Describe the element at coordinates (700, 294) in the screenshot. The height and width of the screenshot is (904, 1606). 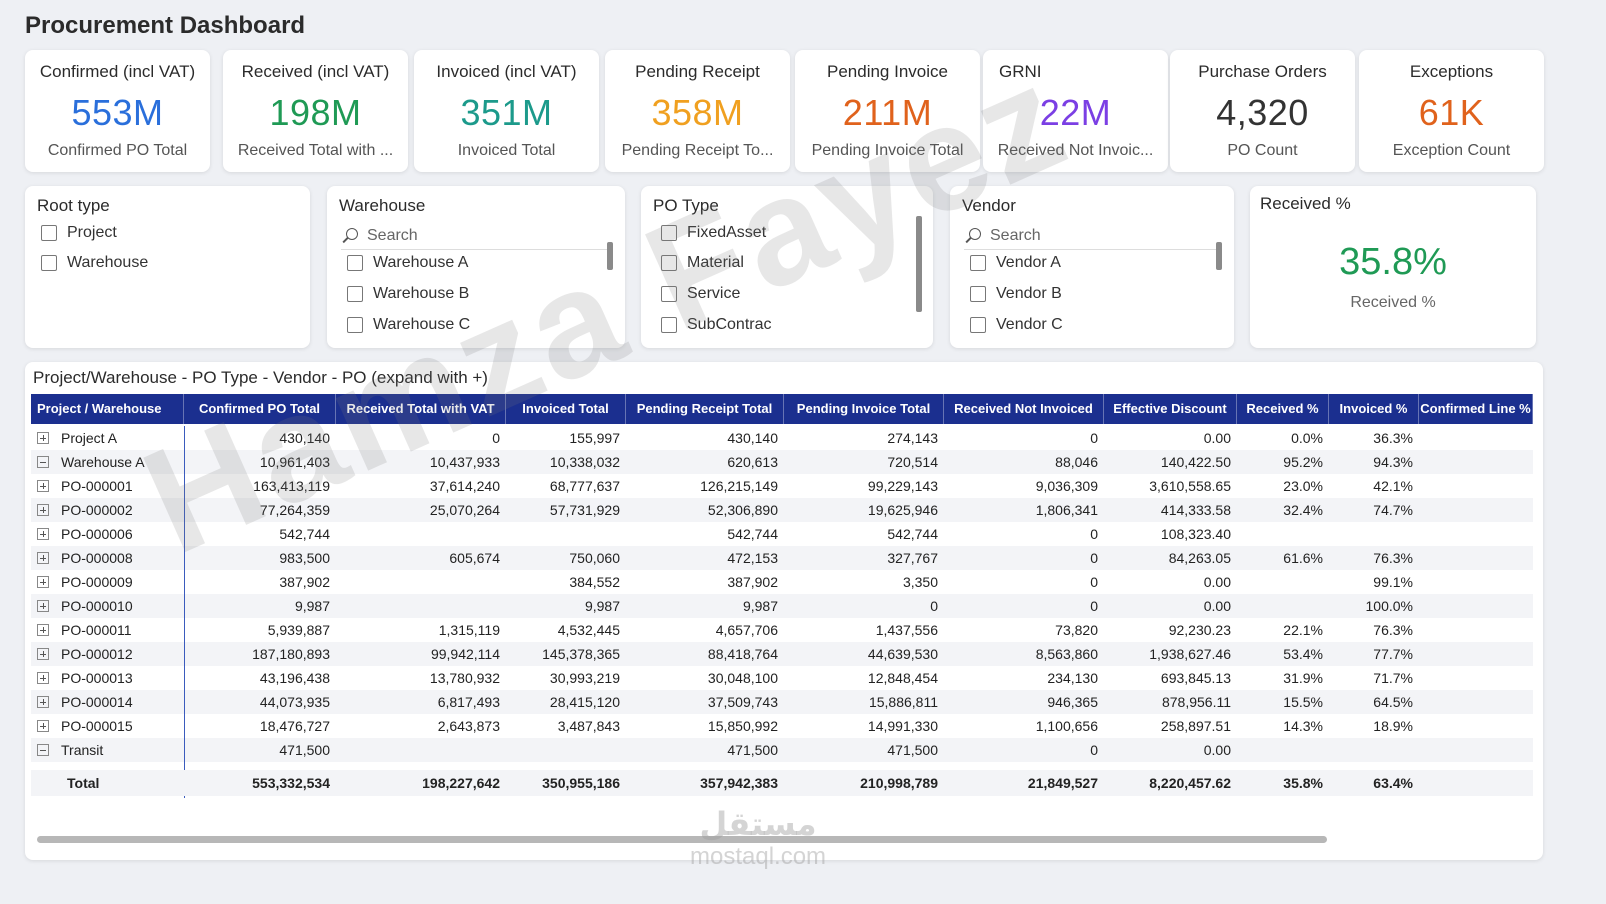
I see `slicer-item-service: Service` at that location.